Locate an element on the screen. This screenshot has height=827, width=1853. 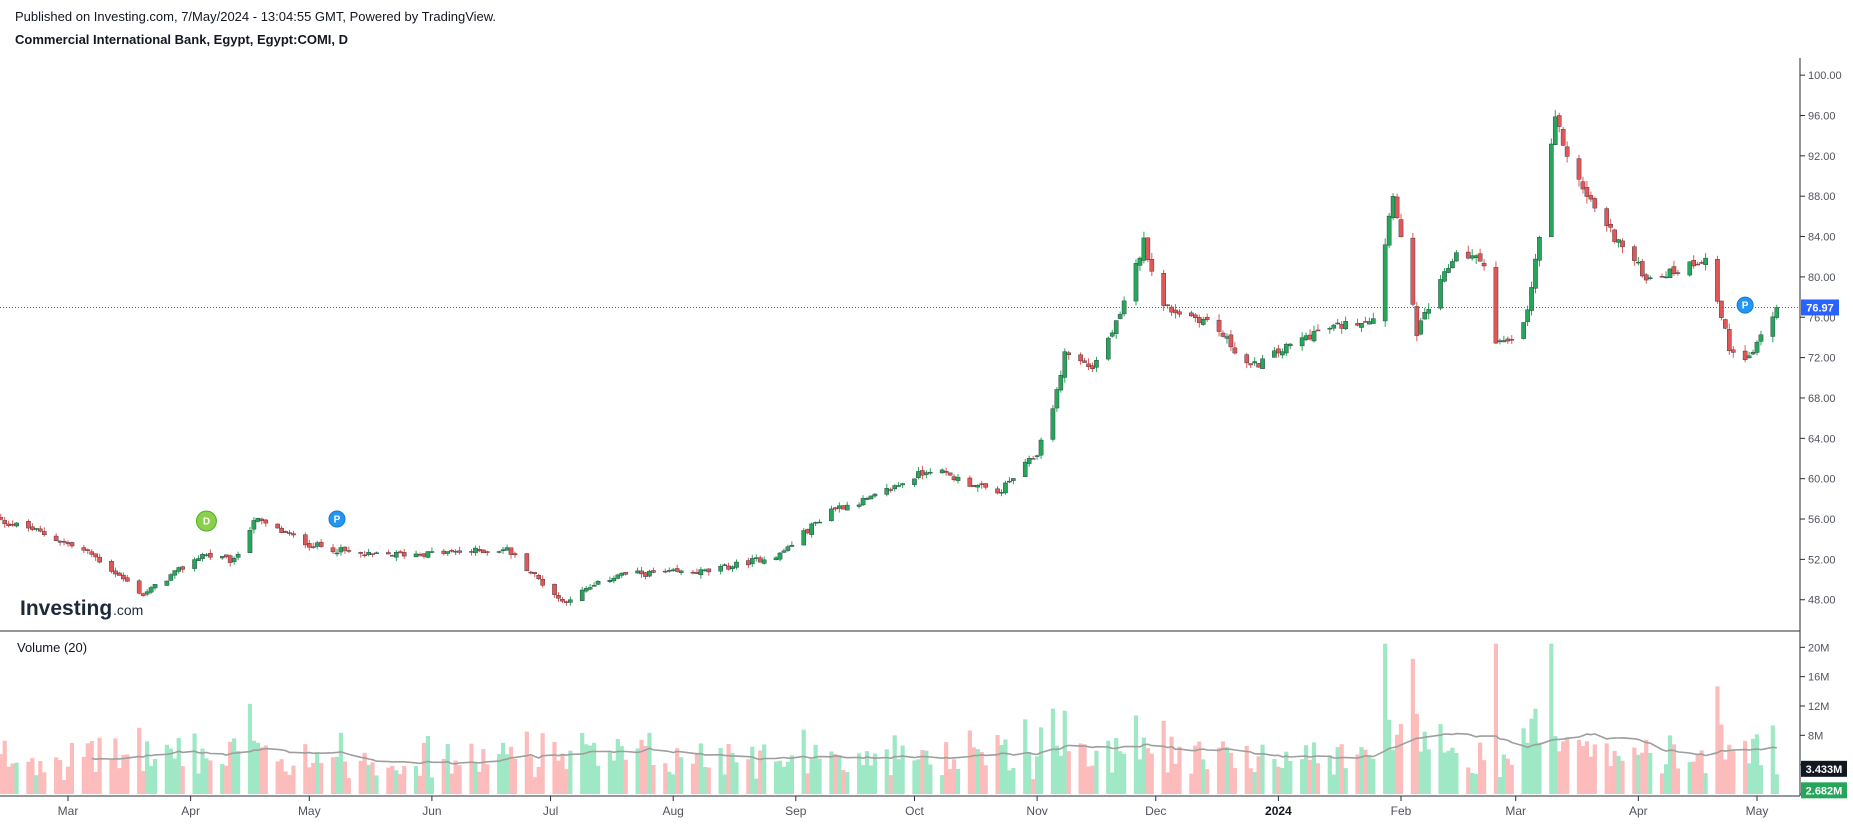
last-price-label: 76.97 is located at coordinates (1820, 308).